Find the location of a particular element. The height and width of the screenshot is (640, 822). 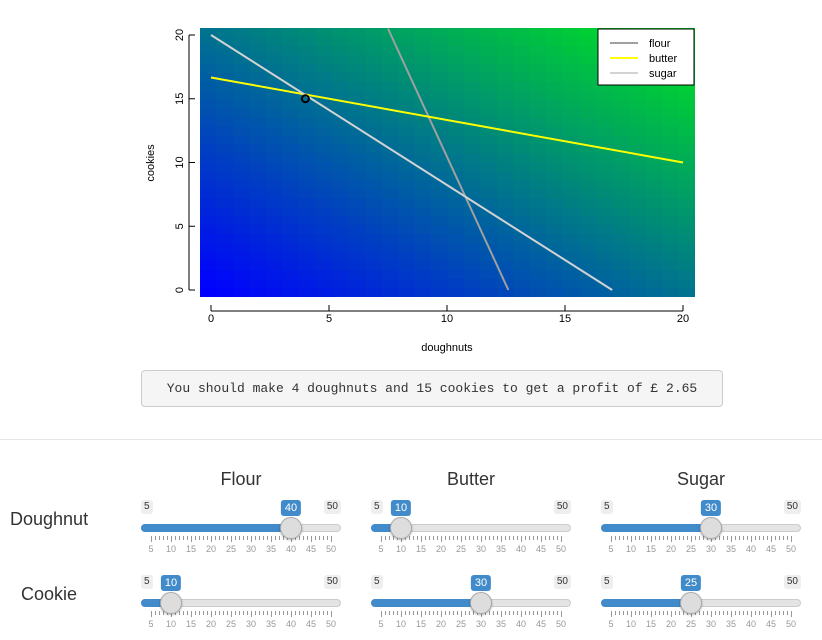

slider-cookie-sugar: 5 50 25 5 10 15 20 25 30 35 40 45 50 is located at coordinates (701, 604).